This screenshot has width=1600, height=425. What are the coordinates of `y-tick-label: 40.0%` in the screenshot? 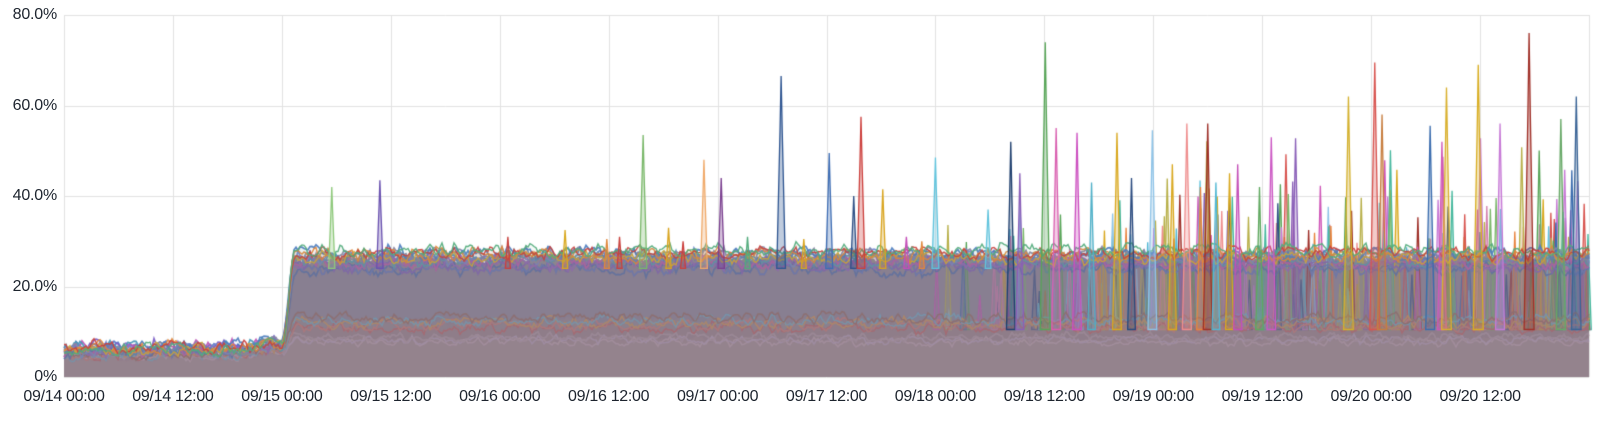 It's located at (35, 195).